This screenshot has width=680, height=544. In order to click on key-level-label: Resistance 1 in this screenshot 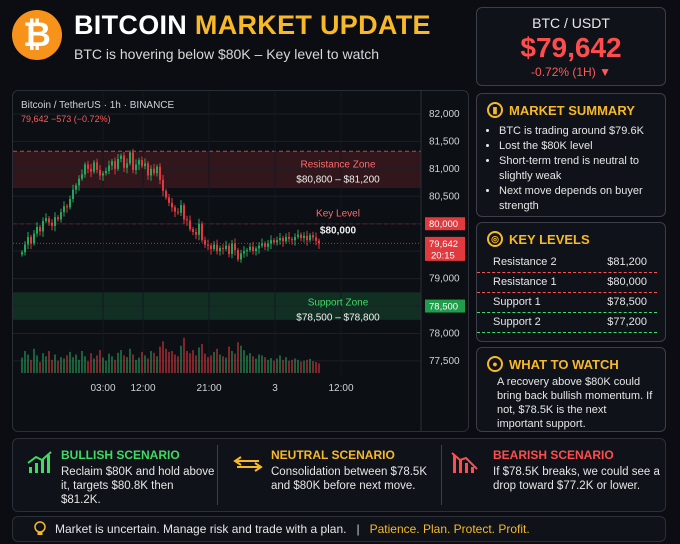, I will do `click(525, 282)`.